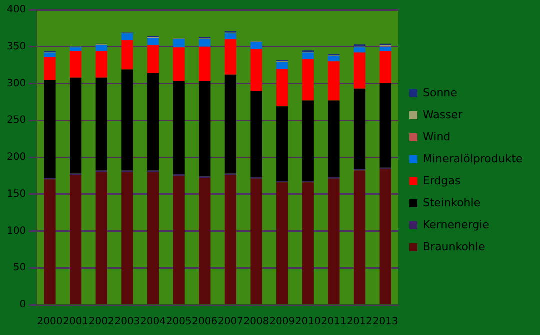 This screenshot has width=540, height=335. I want to click on x-tick-label: 2007, so click(231, 322).